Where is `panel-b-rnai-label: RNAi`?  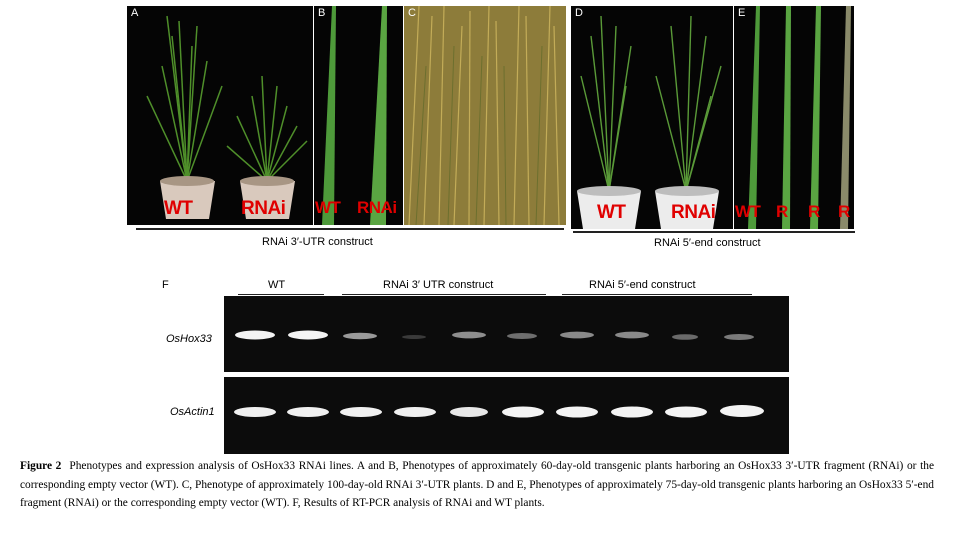
panel-b-rnai-label: RNAi is located at coordinates (377, 207).